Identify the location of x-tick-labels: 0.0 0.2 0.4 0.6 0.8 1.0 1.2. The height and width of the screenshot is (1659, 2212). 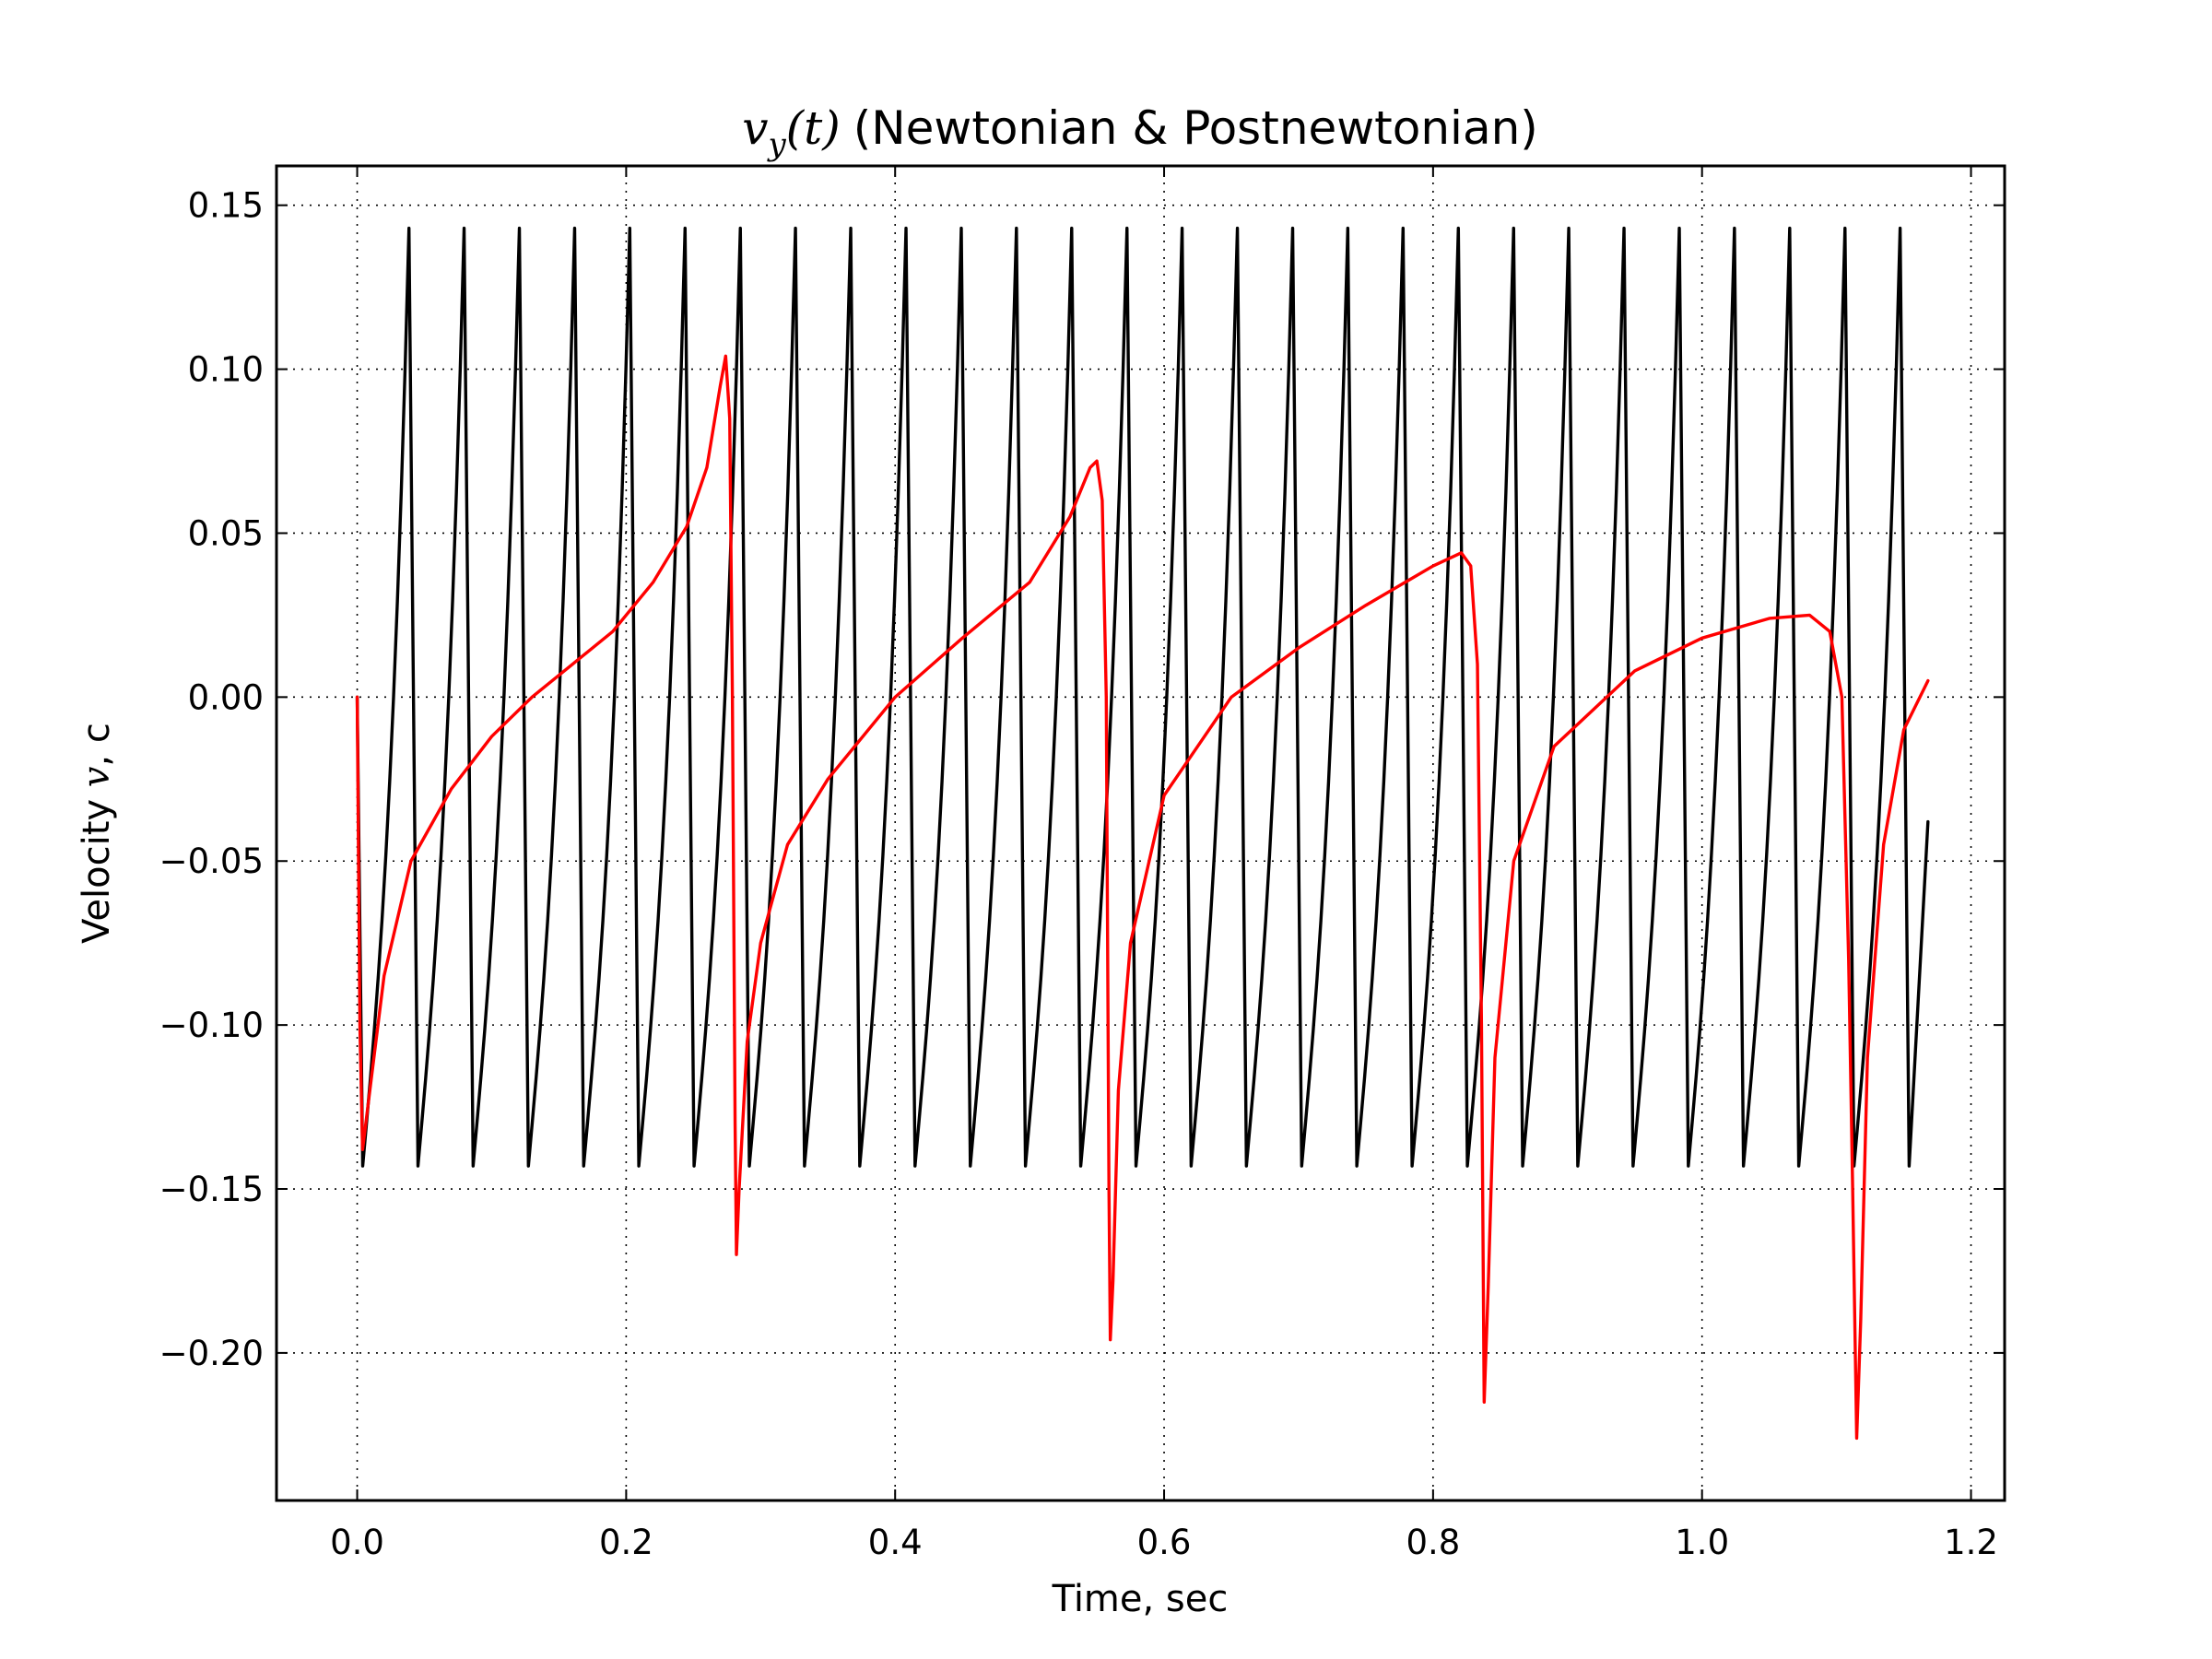
(1164, 1542).